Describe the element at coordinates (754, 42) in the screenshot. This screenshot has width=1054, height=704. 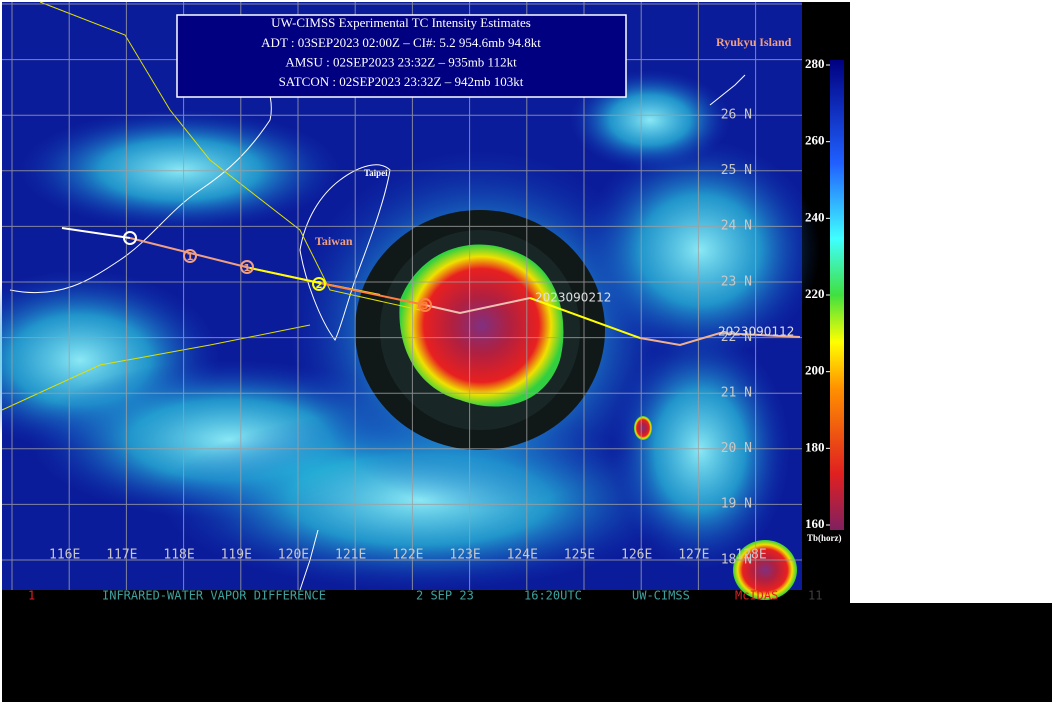
I see `region-label: Ryukyu Island` at that location.